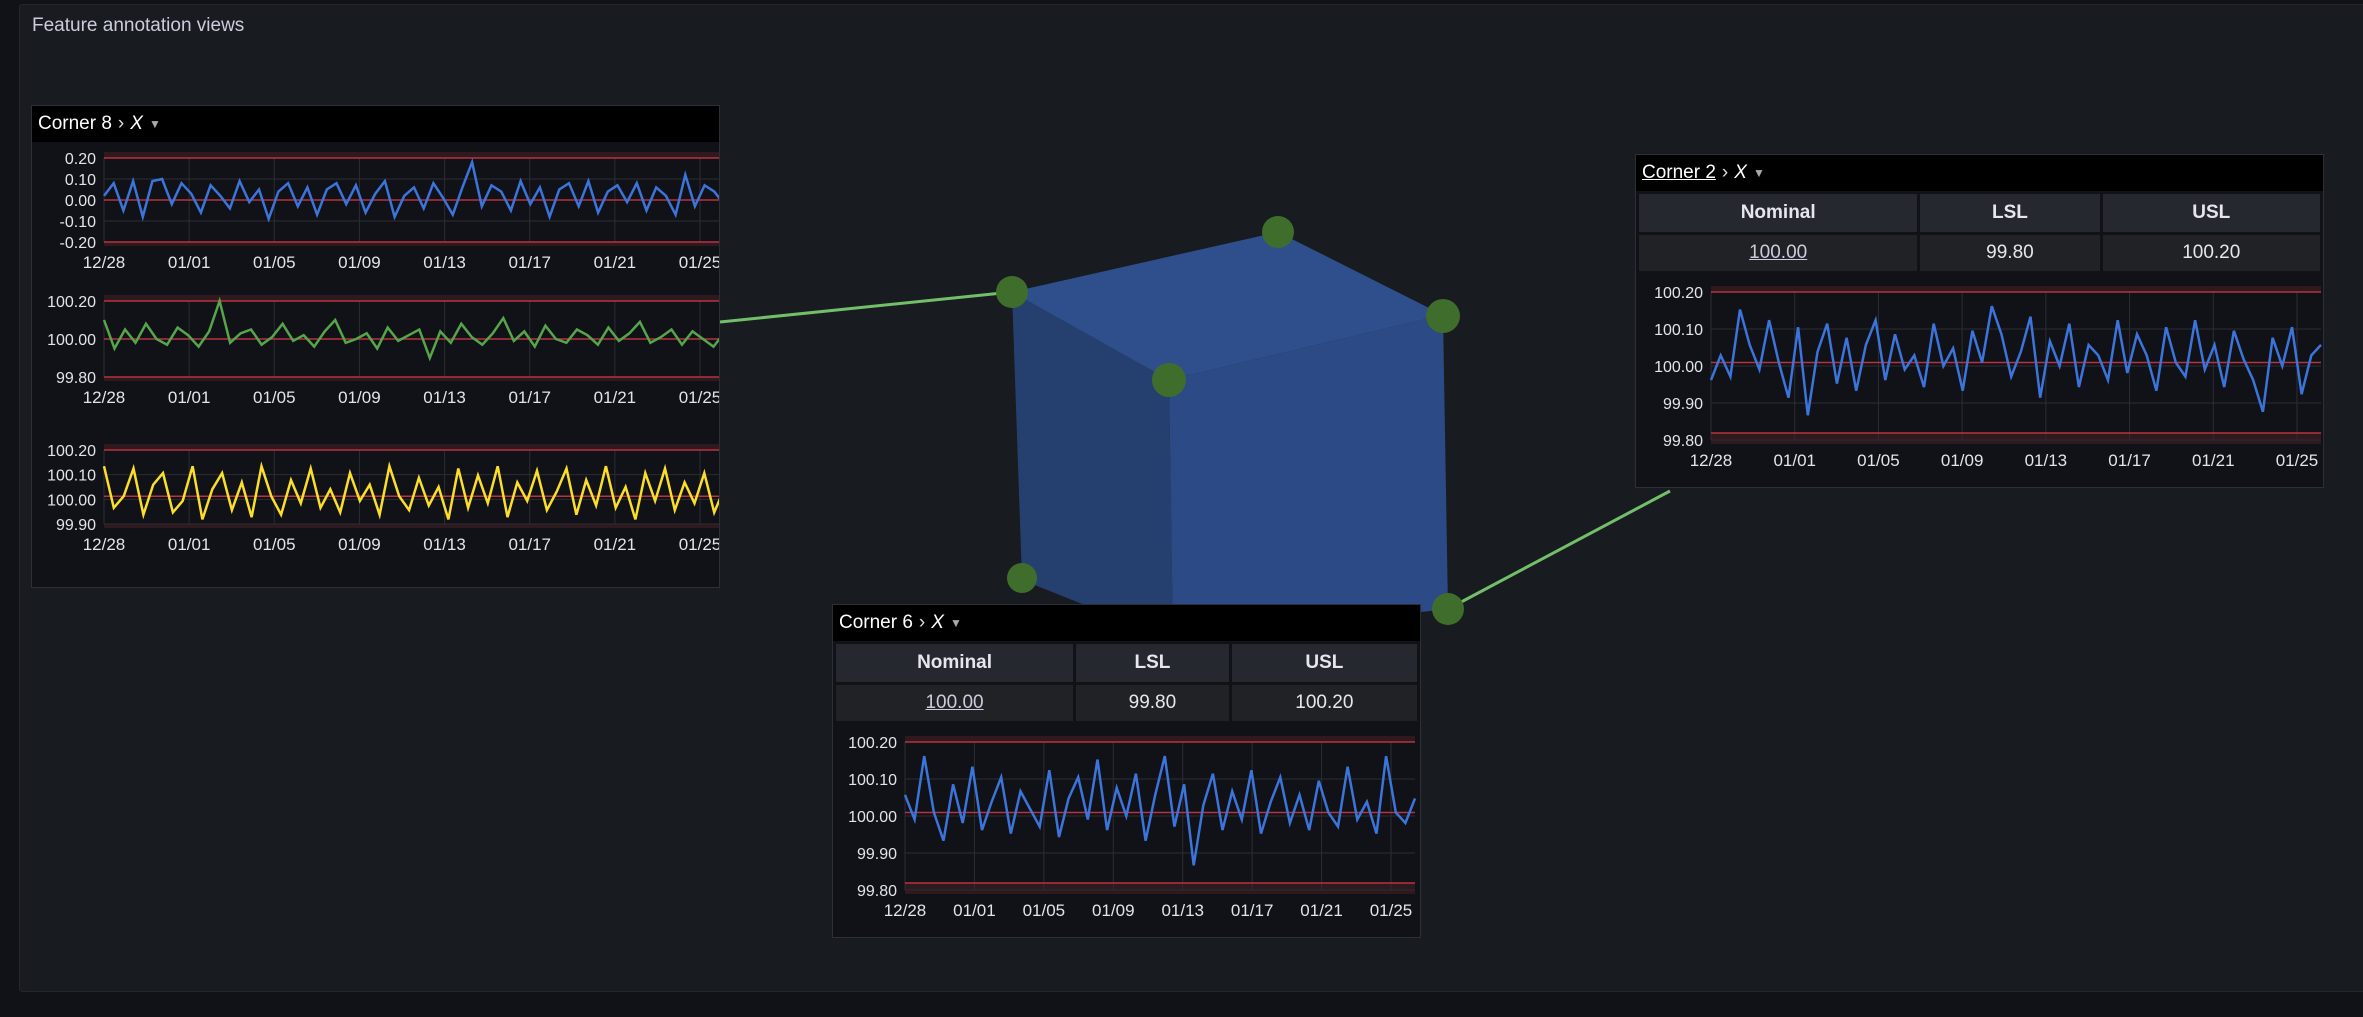 The height and width of the screenshot is (1017, 2363). What do you see at coordinates (78, 243) in the screenshot?
I see `y-tick-label: -0.20` at bounding box center [78, 243].